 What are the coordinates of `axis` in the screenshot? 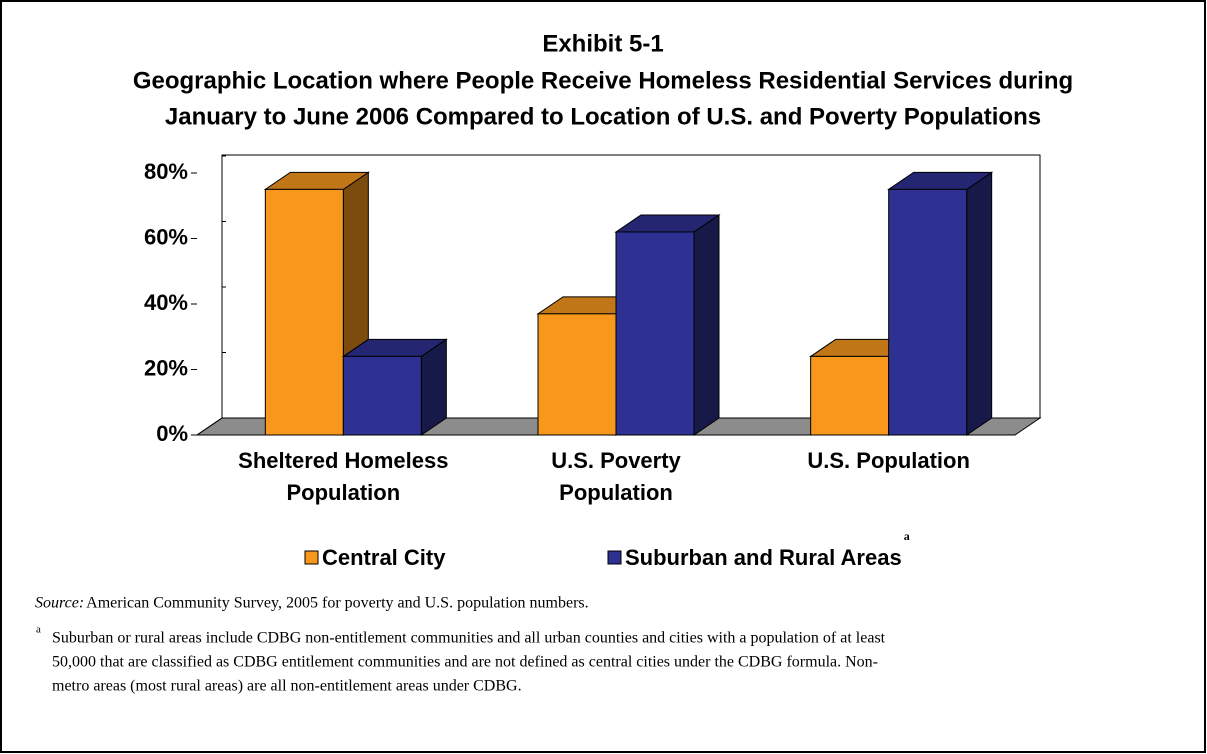 It's located at (209, 426).